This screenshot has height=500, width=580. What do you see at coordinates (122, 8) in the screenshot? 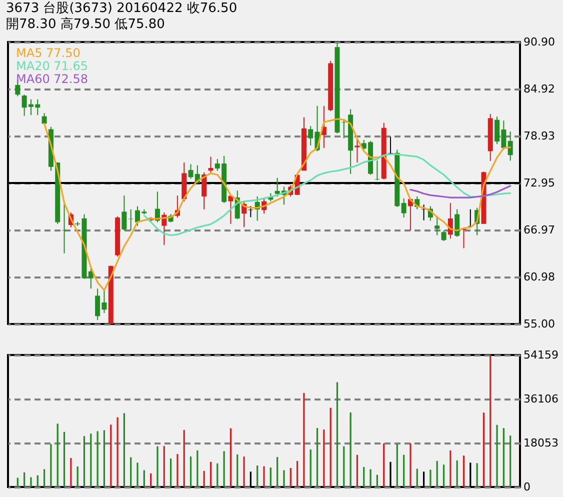
I see `chart-title: 3673 台股(3673) 20160422 收76.50` at bounding box center [122, 8].